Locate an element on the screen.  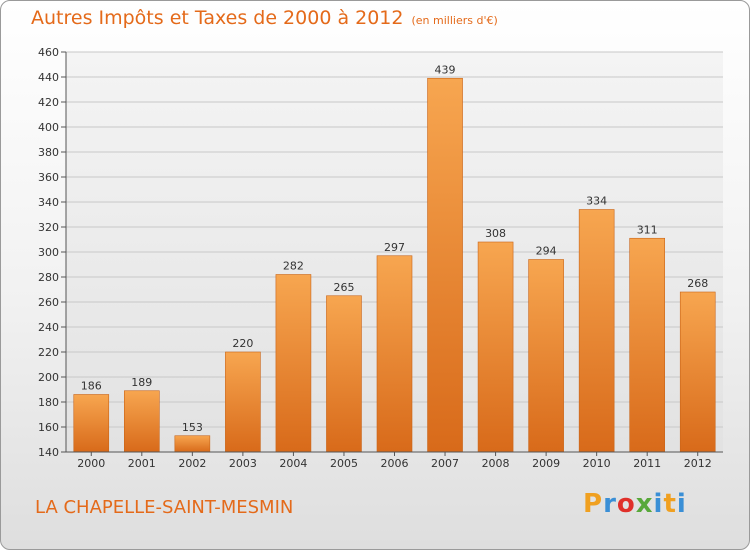
y-tick-label: 340 is located at coordinates (48, 202).